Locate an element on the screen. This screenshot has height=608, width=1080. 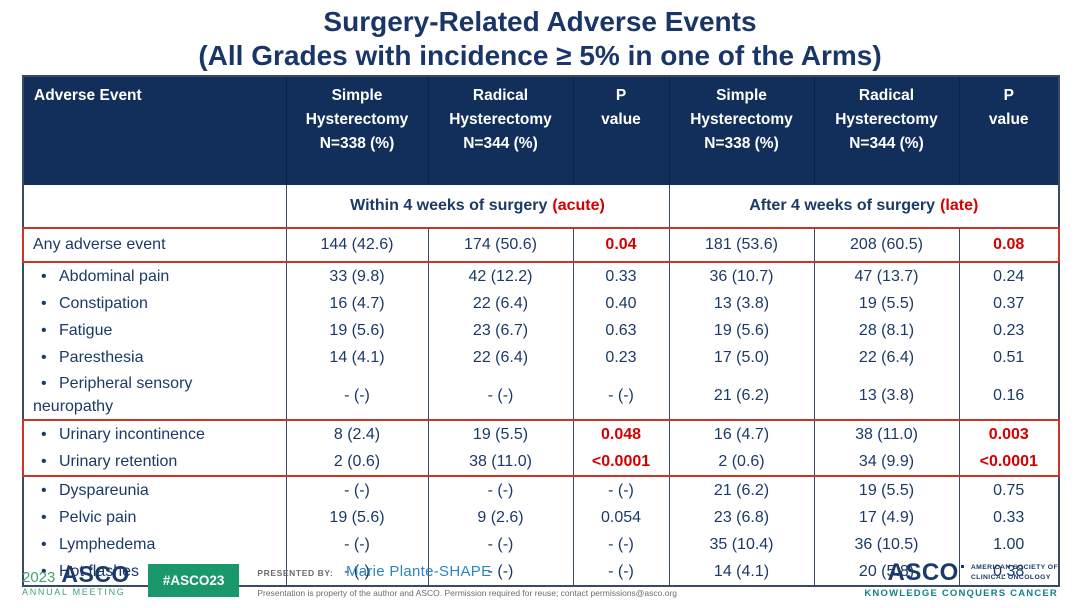
annual-meeting-label: ANNUAL MEETING is located at coordinates (74, 592).